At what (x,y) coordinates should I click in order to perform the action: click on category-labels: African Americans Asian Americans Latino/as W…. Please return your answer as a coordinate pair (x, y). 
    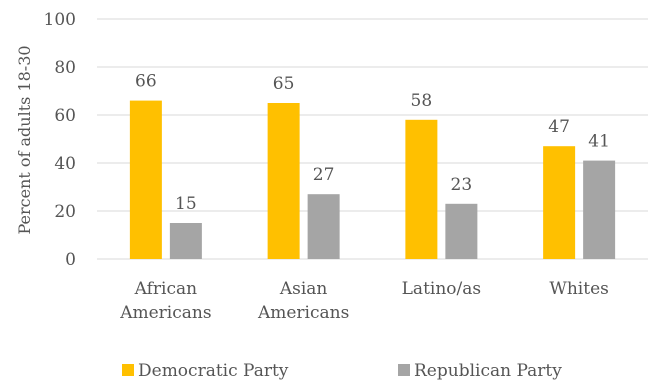
    Looking at the image, I should click on (364, 301).